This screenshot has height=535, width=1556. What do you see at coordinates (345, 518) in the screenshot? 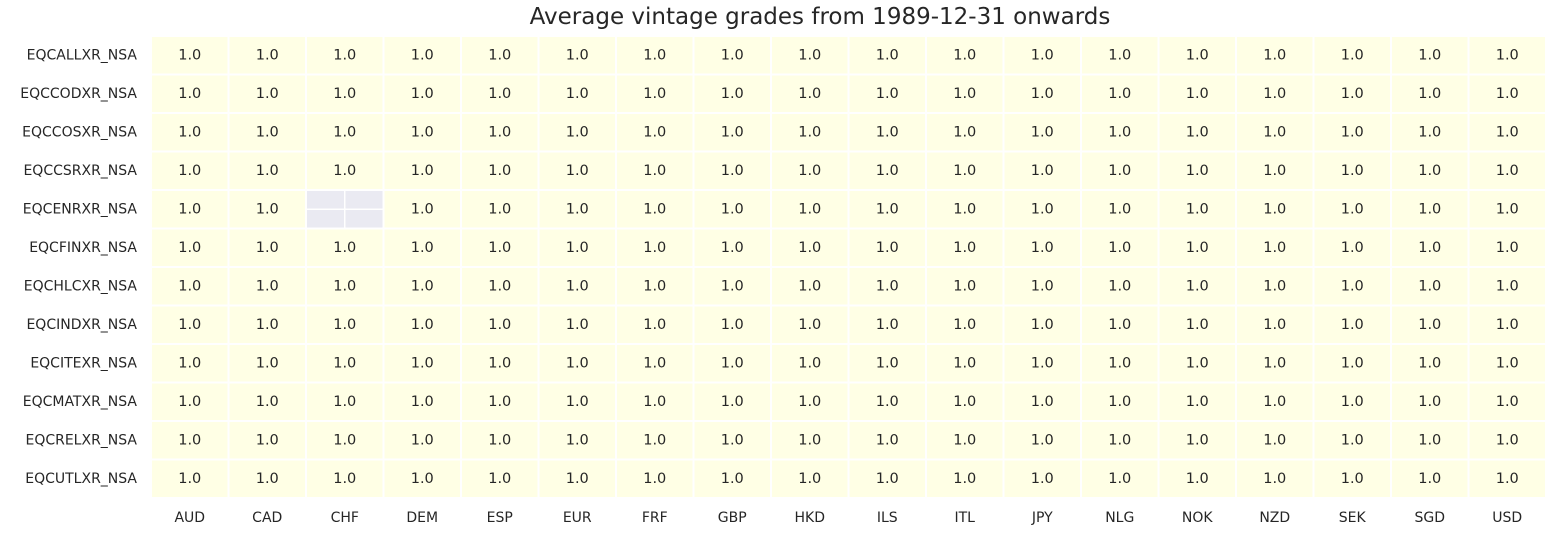
I see `x-tick-label: CHF` at bounding box center [345, 518].